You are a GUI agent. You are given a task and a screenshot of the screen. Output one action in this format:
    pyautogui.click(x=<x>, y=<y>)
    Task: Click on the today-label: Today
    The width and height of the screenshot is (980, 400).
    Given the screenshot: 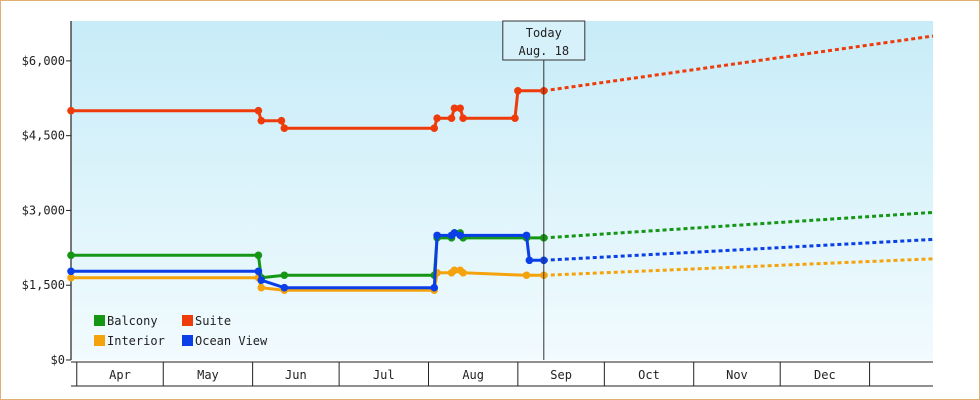 What is the action you would take?
    pyautogui.click(x=544, y=33)
    